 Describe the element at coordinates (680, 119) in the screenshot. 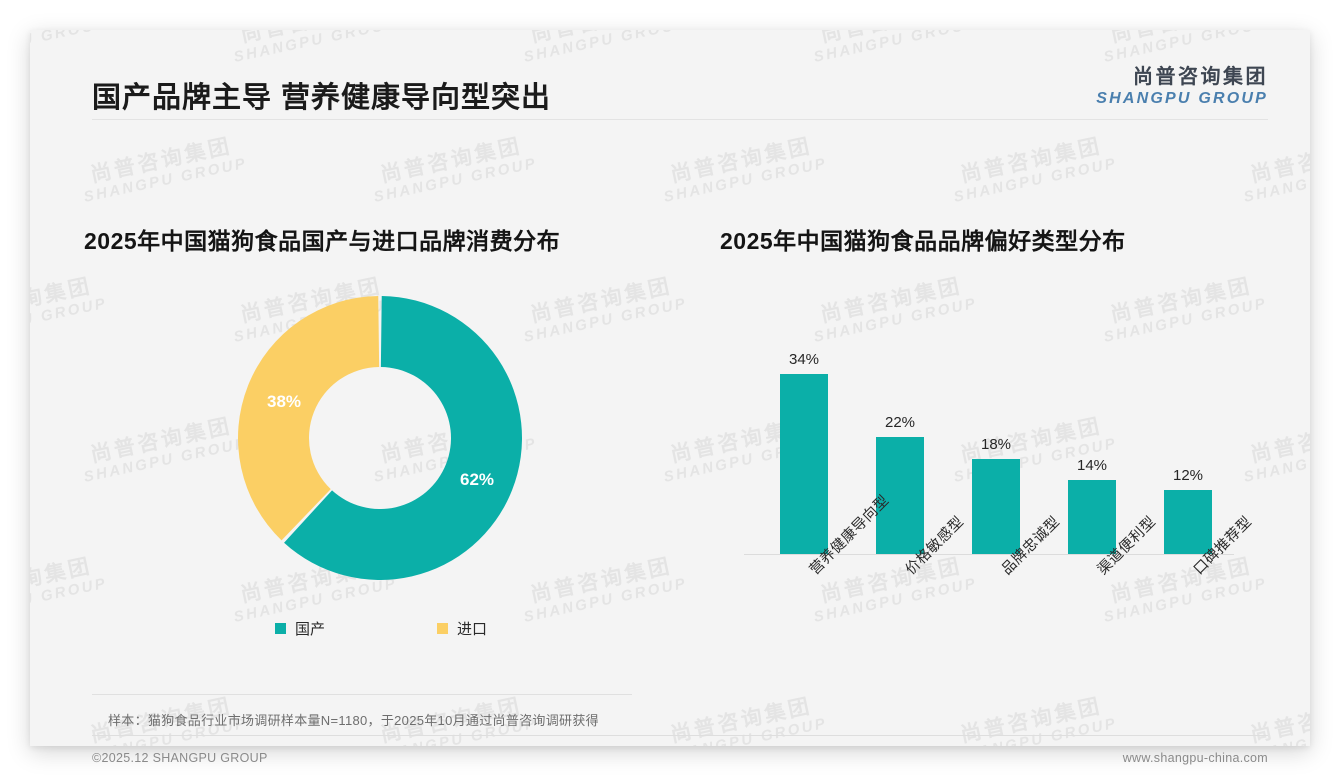

I see `header-divider` at that location.